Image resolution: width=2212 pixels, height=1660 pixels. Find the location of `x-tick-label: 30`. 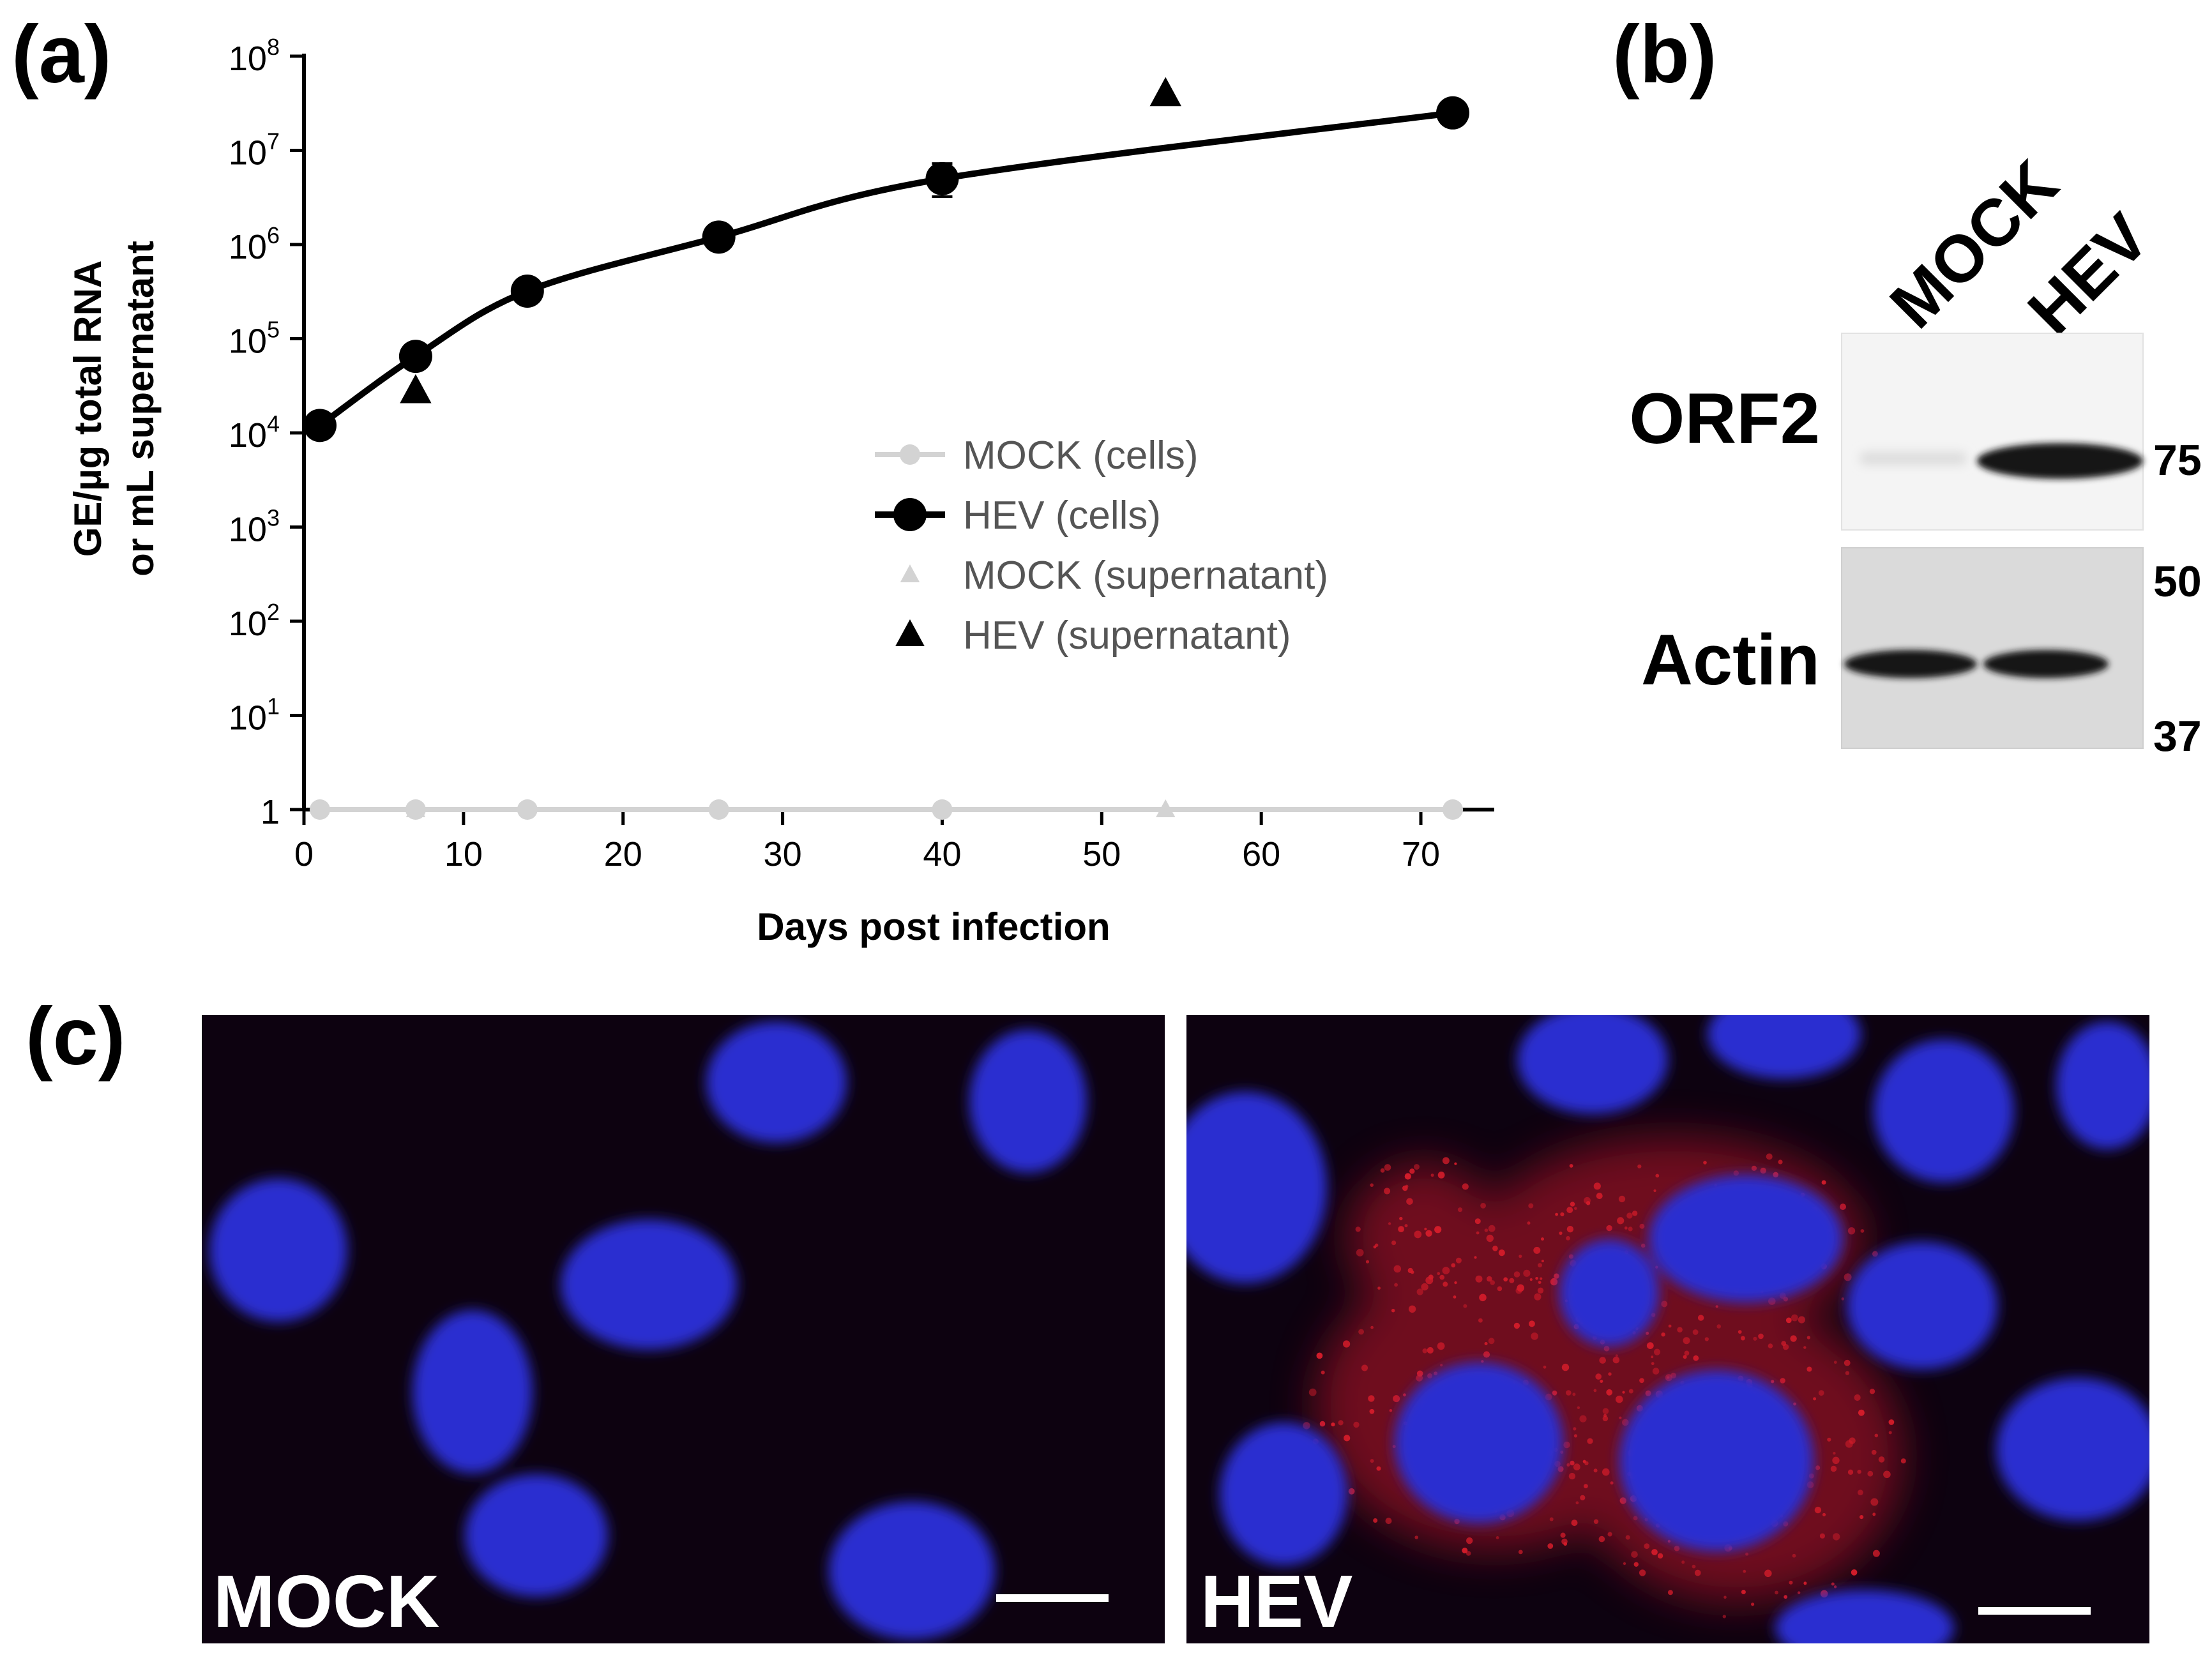

x-tick-label: 30 is located at coordinates (783, 854).